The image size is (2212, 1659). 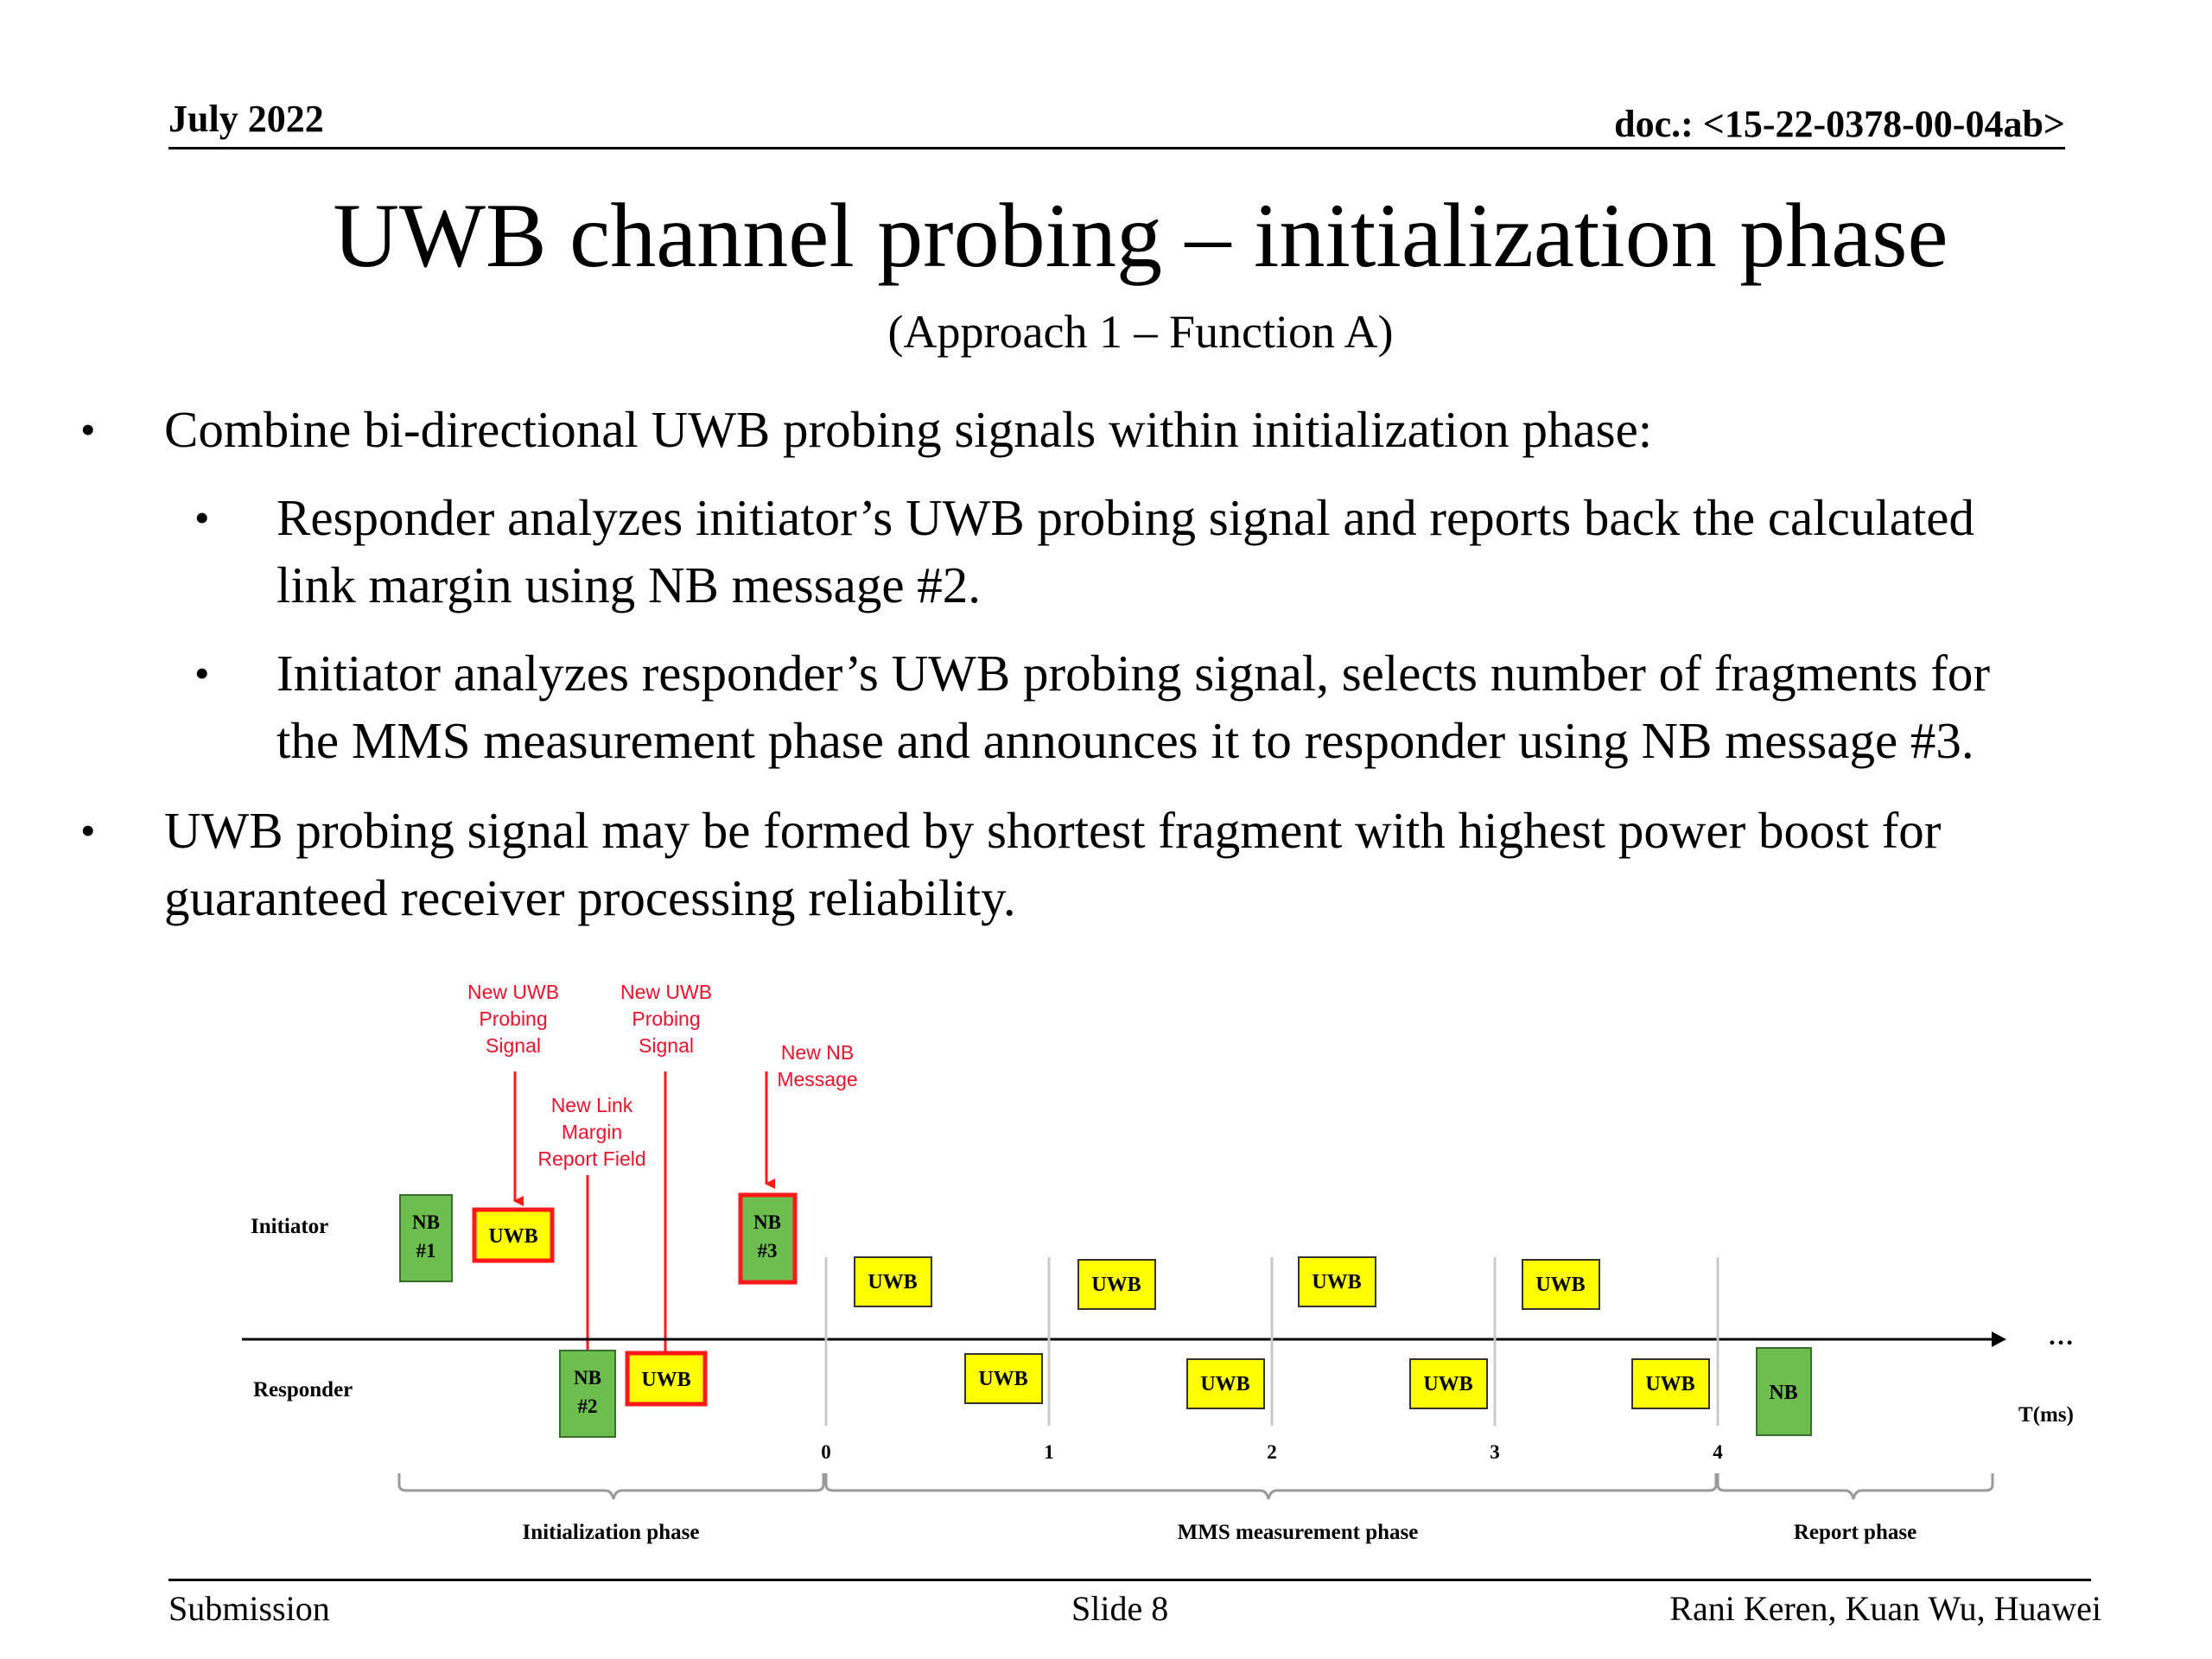 I want to click on brace-mms-phase, so click(x=1271, y=1486).